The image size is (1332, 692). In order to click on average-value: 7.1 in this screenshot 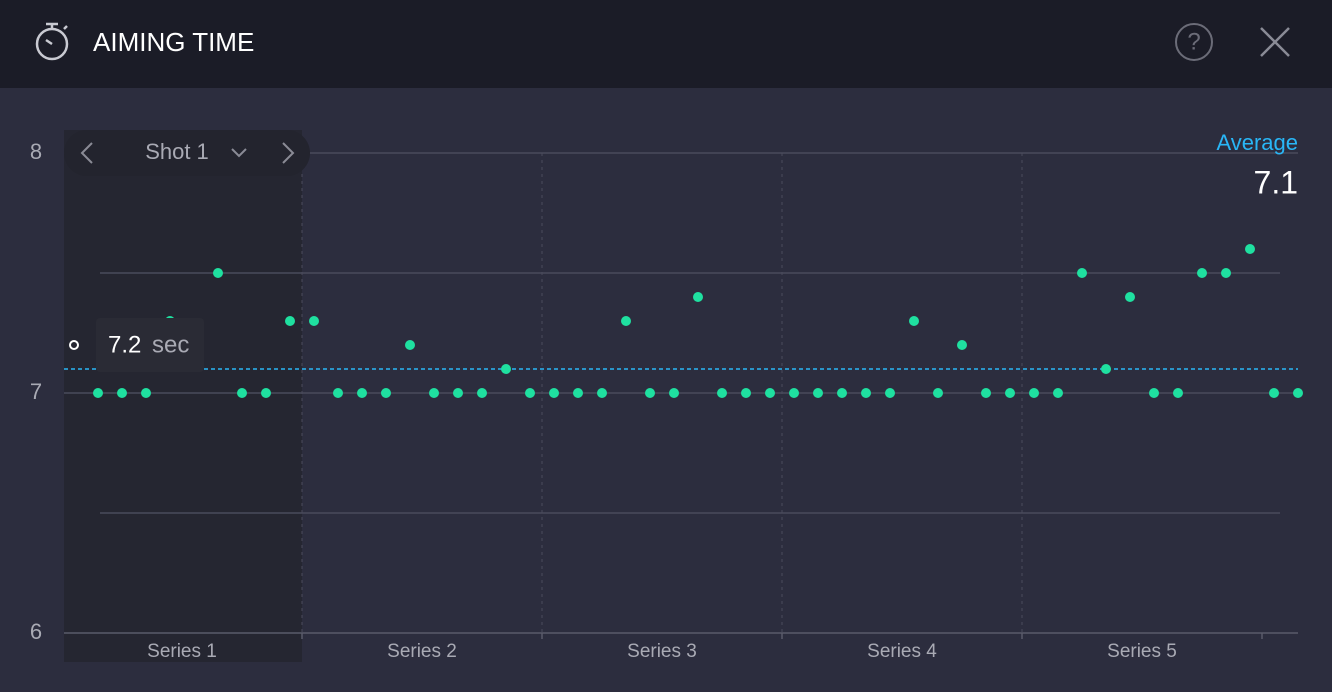, I will do `click(1276, 182)`.